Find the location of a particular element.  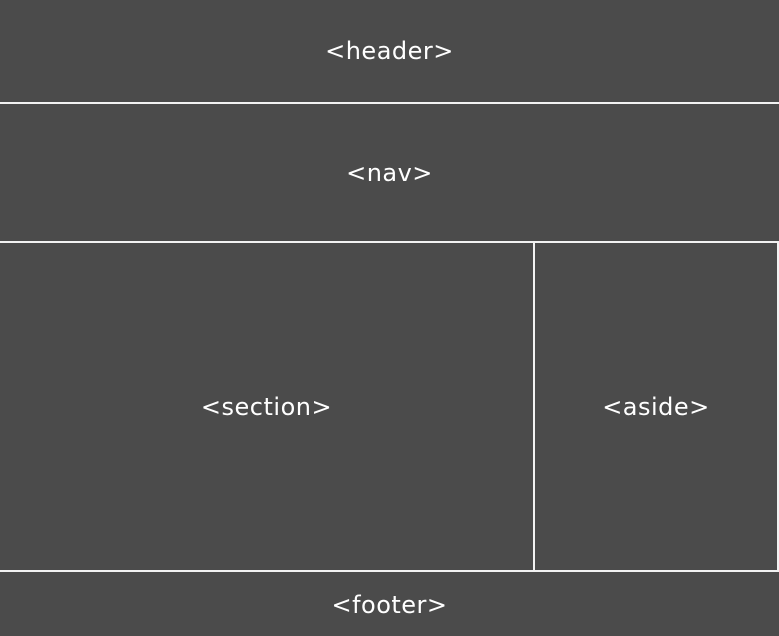

nav-label: <nav> is located at coordinates (389, 172).